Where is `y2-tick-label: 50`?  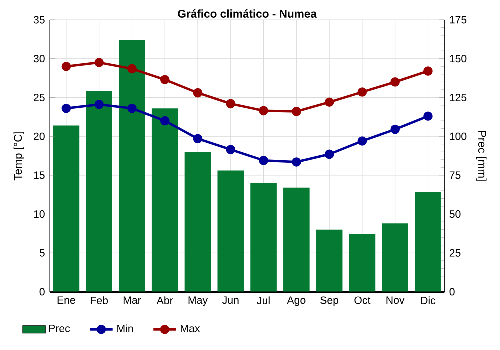
y2-tick-label: 50 is located at coordinates (455, 214).